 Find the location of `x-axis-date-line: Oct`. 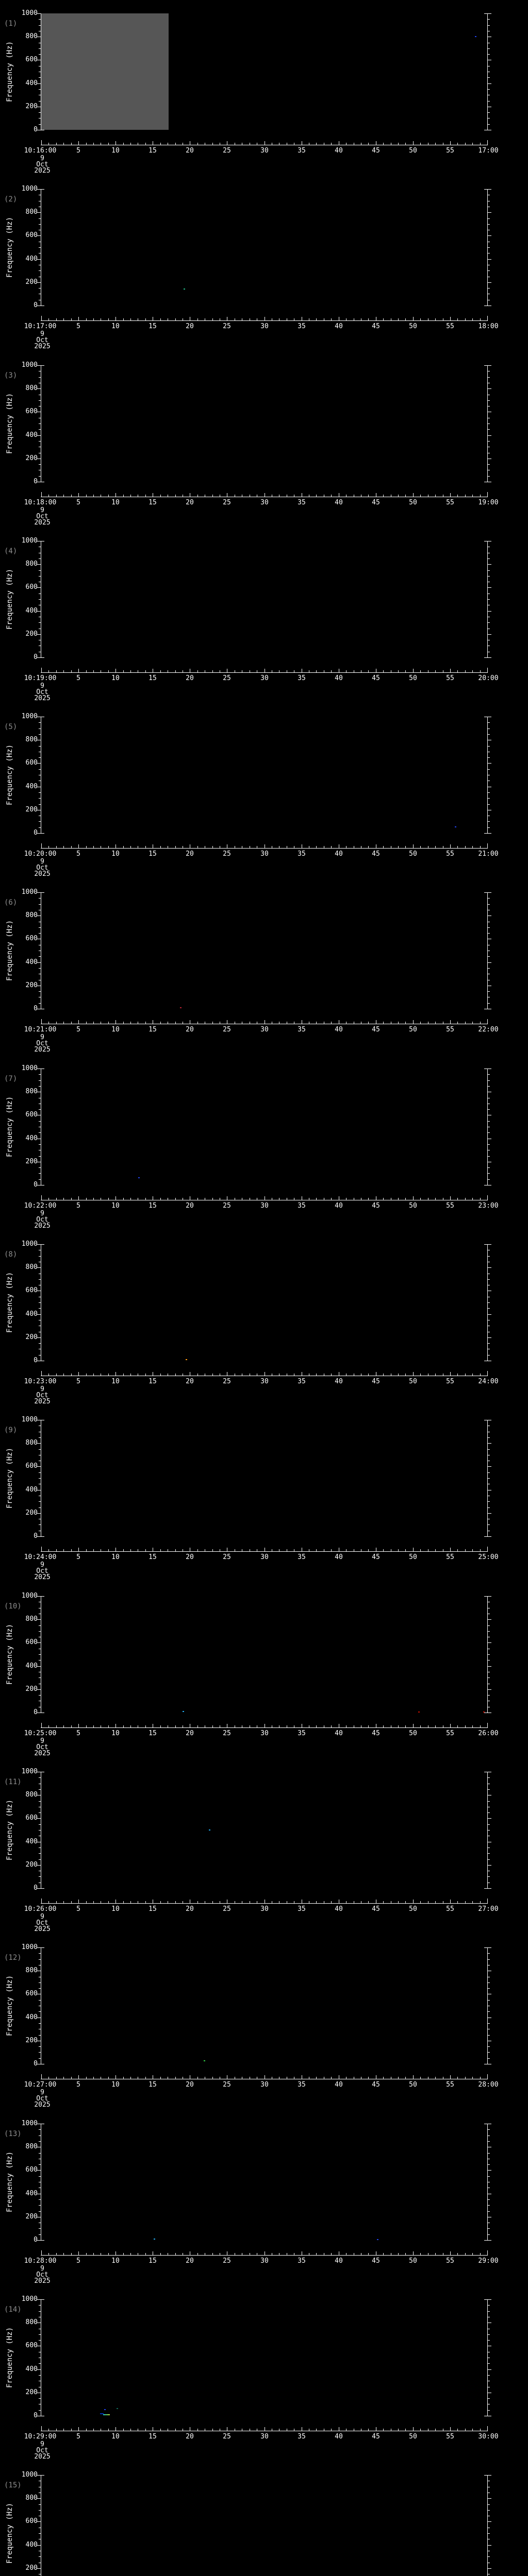

x-axis-date-line: Oct is located at coordinates (42, 340).